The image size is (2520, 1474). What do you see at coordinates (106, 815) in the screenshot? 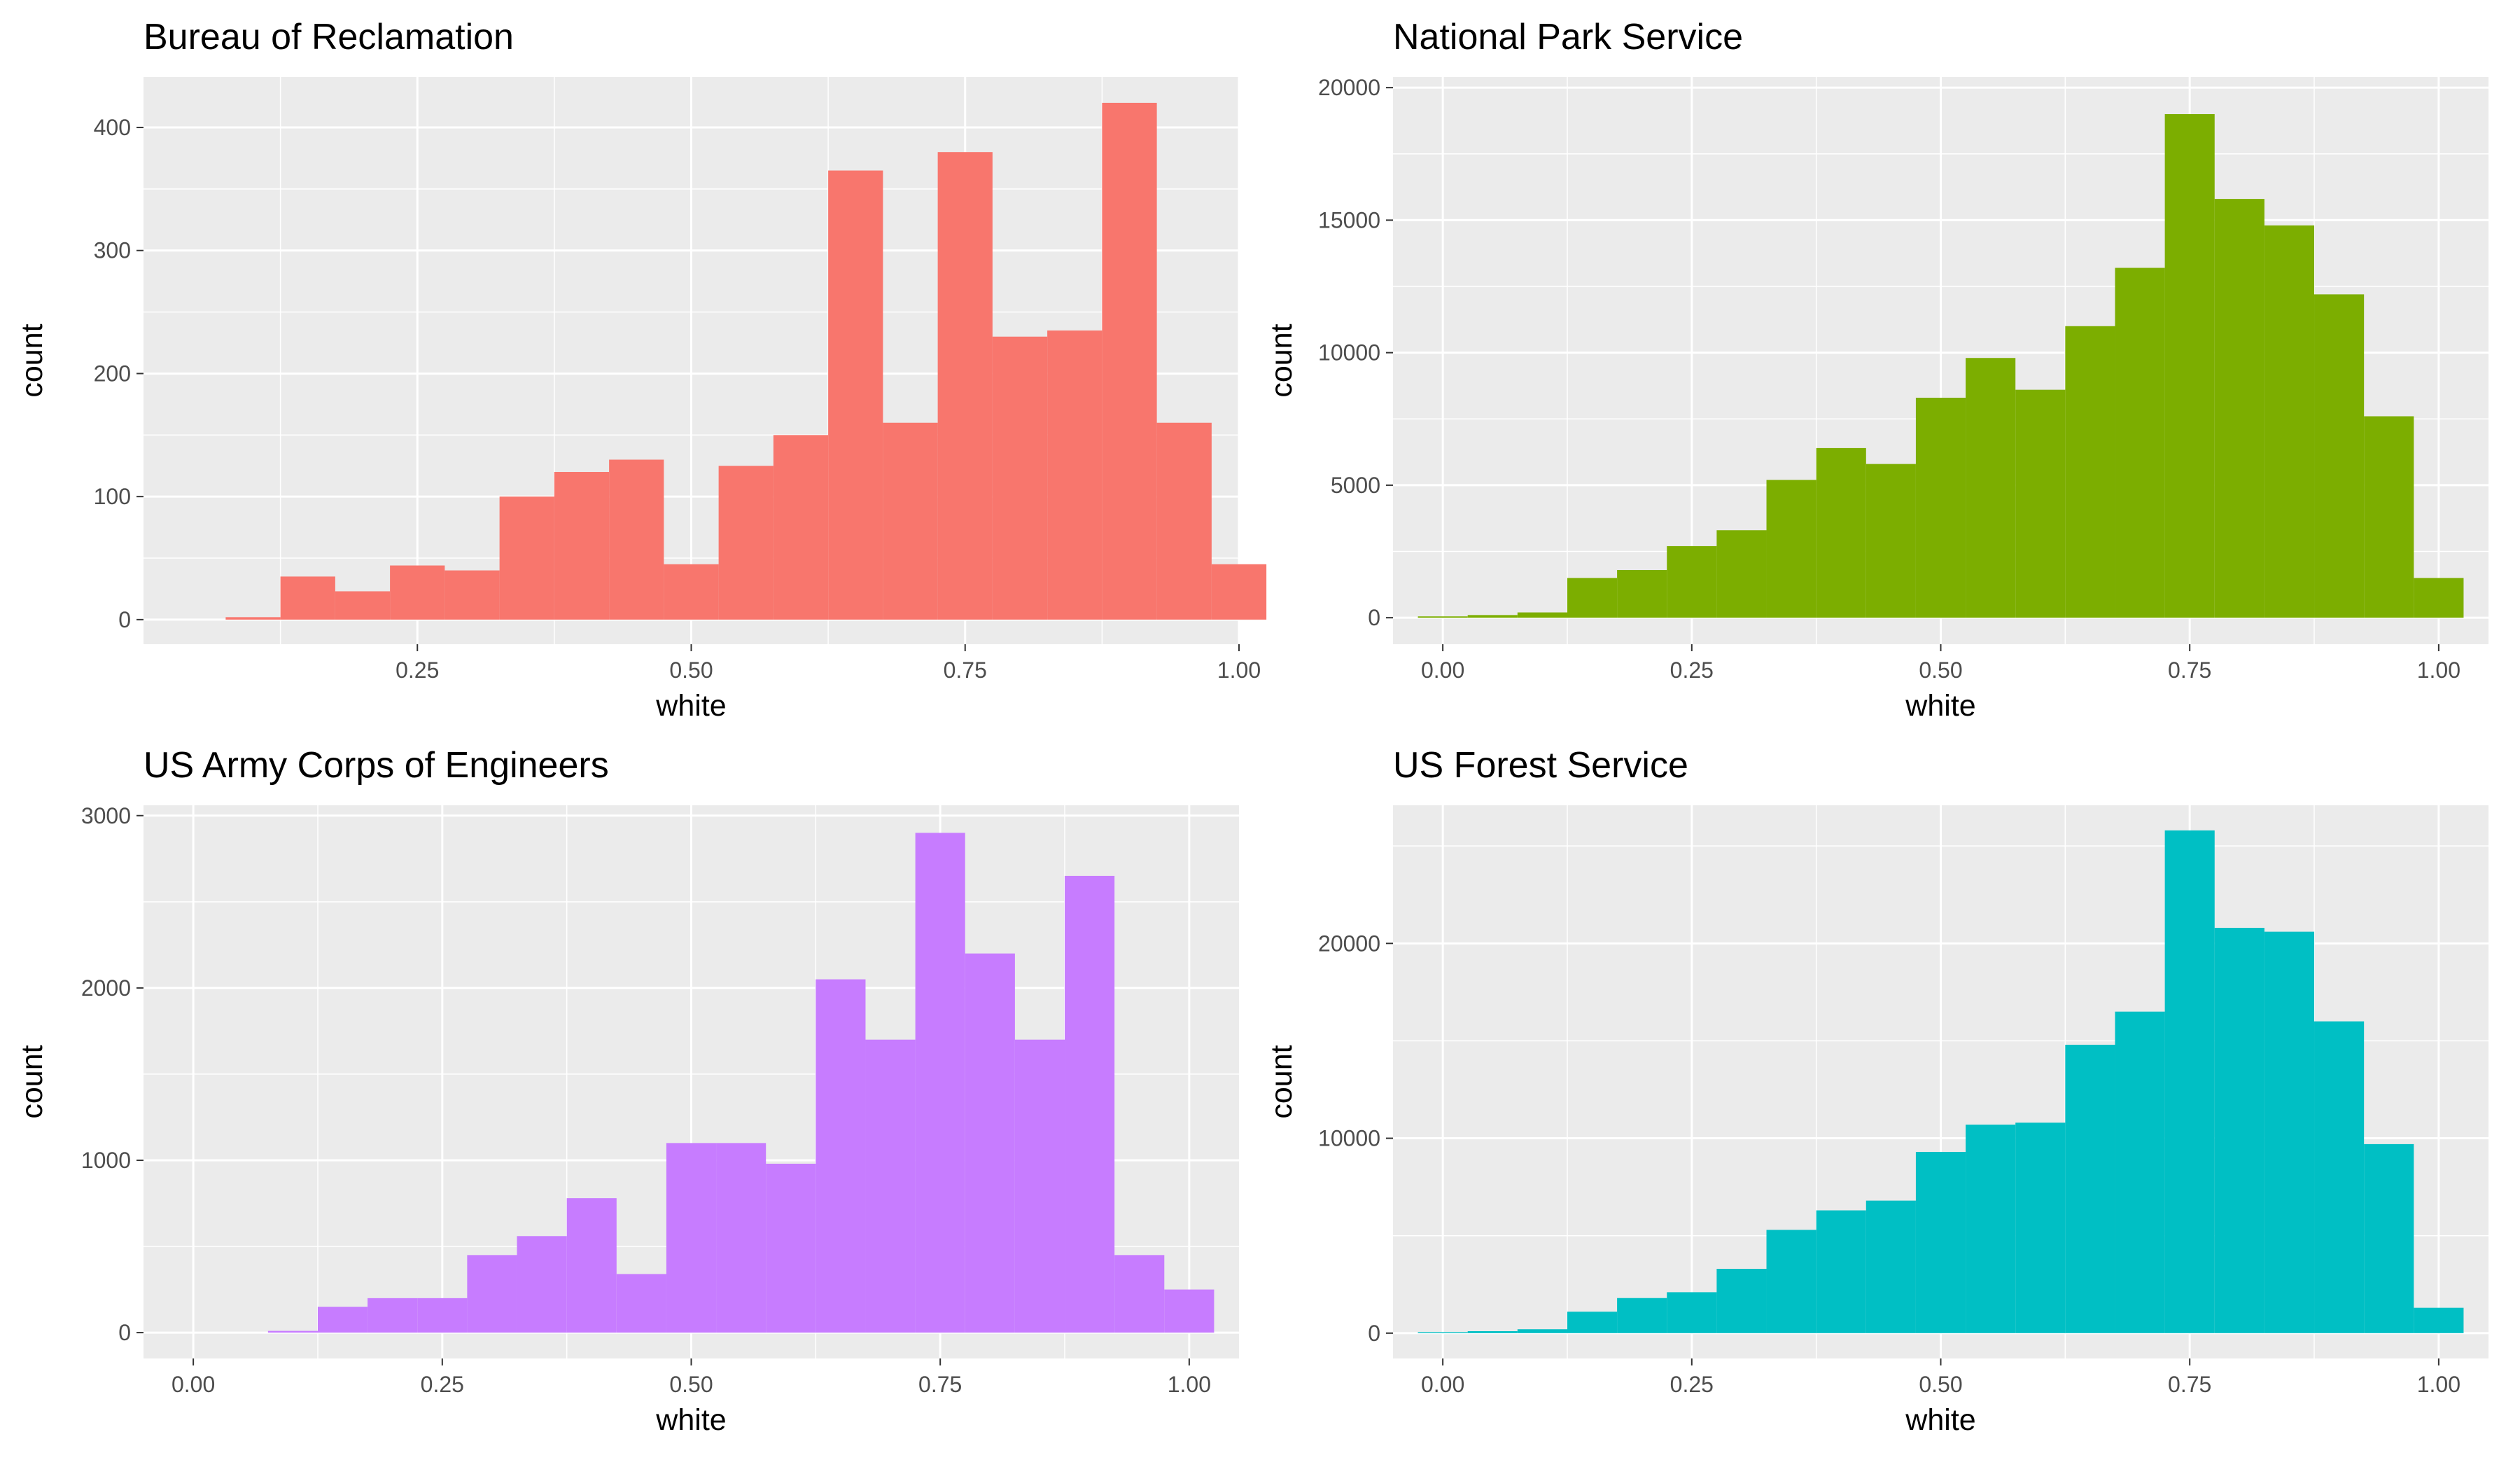
I see `y-tick-label: 3000` at bounding box center [106, 815].